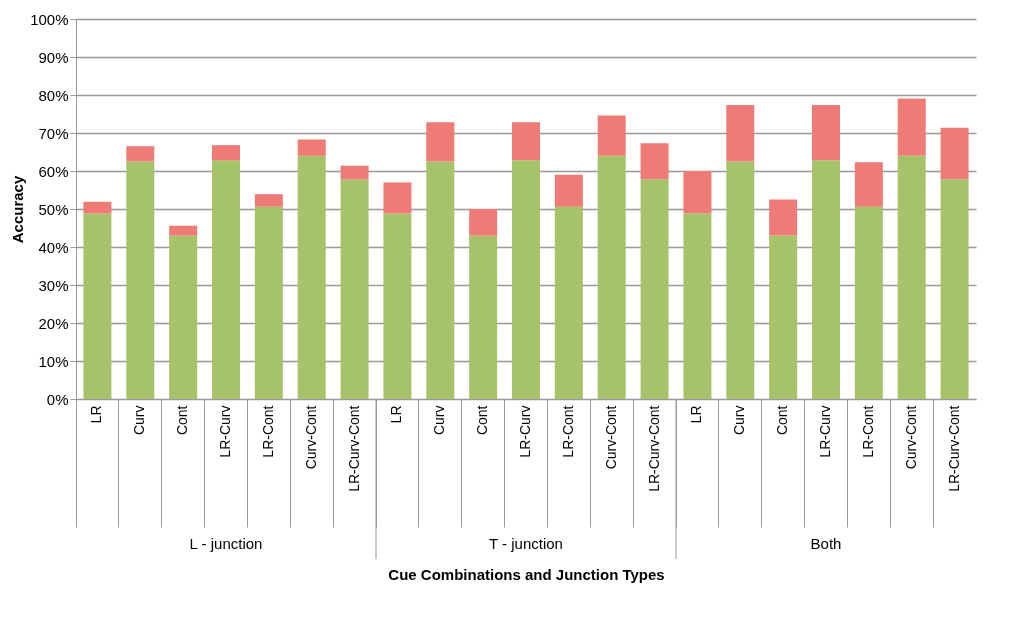 Image resolution: width=1030 pixels, height=619 pixels. What do you see at coordinates (49, 19) in the screenshot?
I see `y-tick-label: 100%` at bounding box center [49, 19].